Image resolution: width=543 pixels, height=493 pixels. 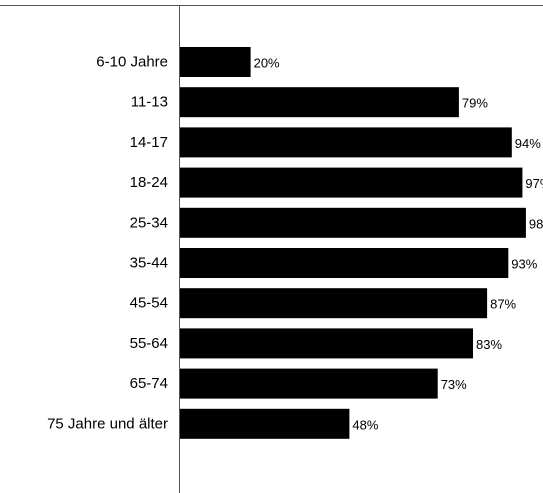 What do you see at coordinates (267, 63) in the screenshot?
I see `value-label-0: 20%` at bounding box center [267, 63].